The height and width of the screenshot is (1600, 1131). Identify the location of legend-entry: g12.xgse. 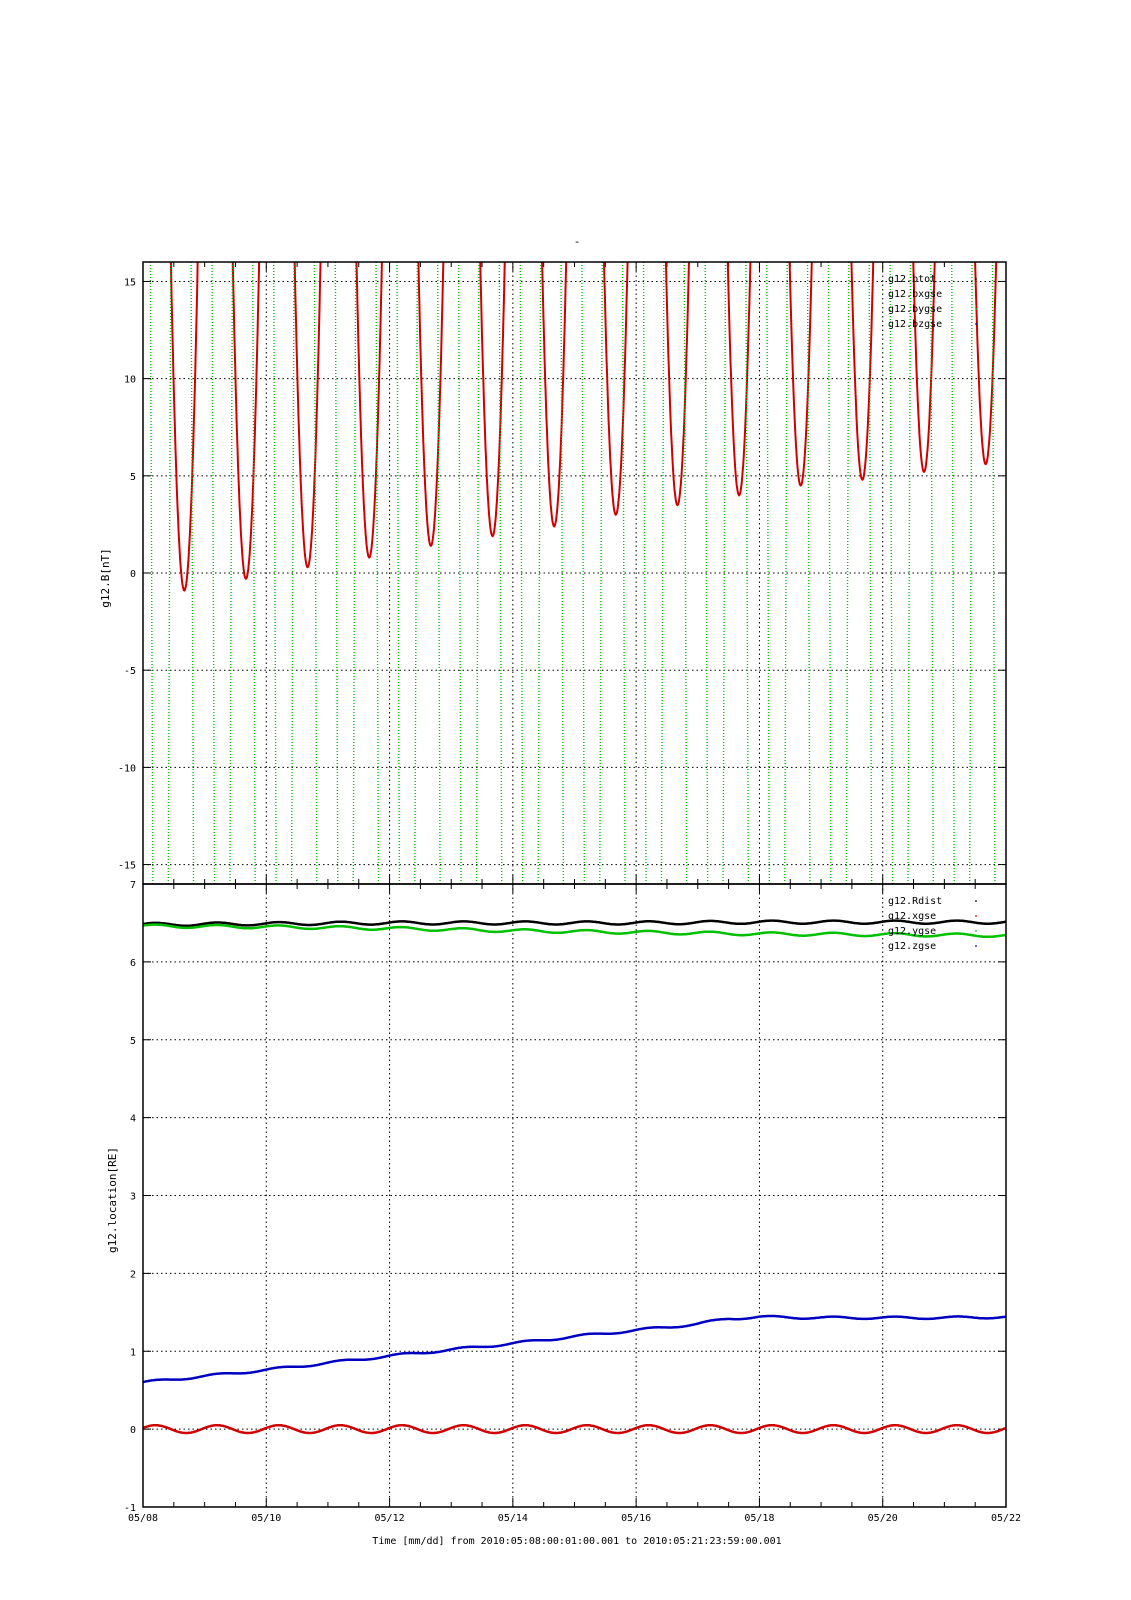
(912, 916).